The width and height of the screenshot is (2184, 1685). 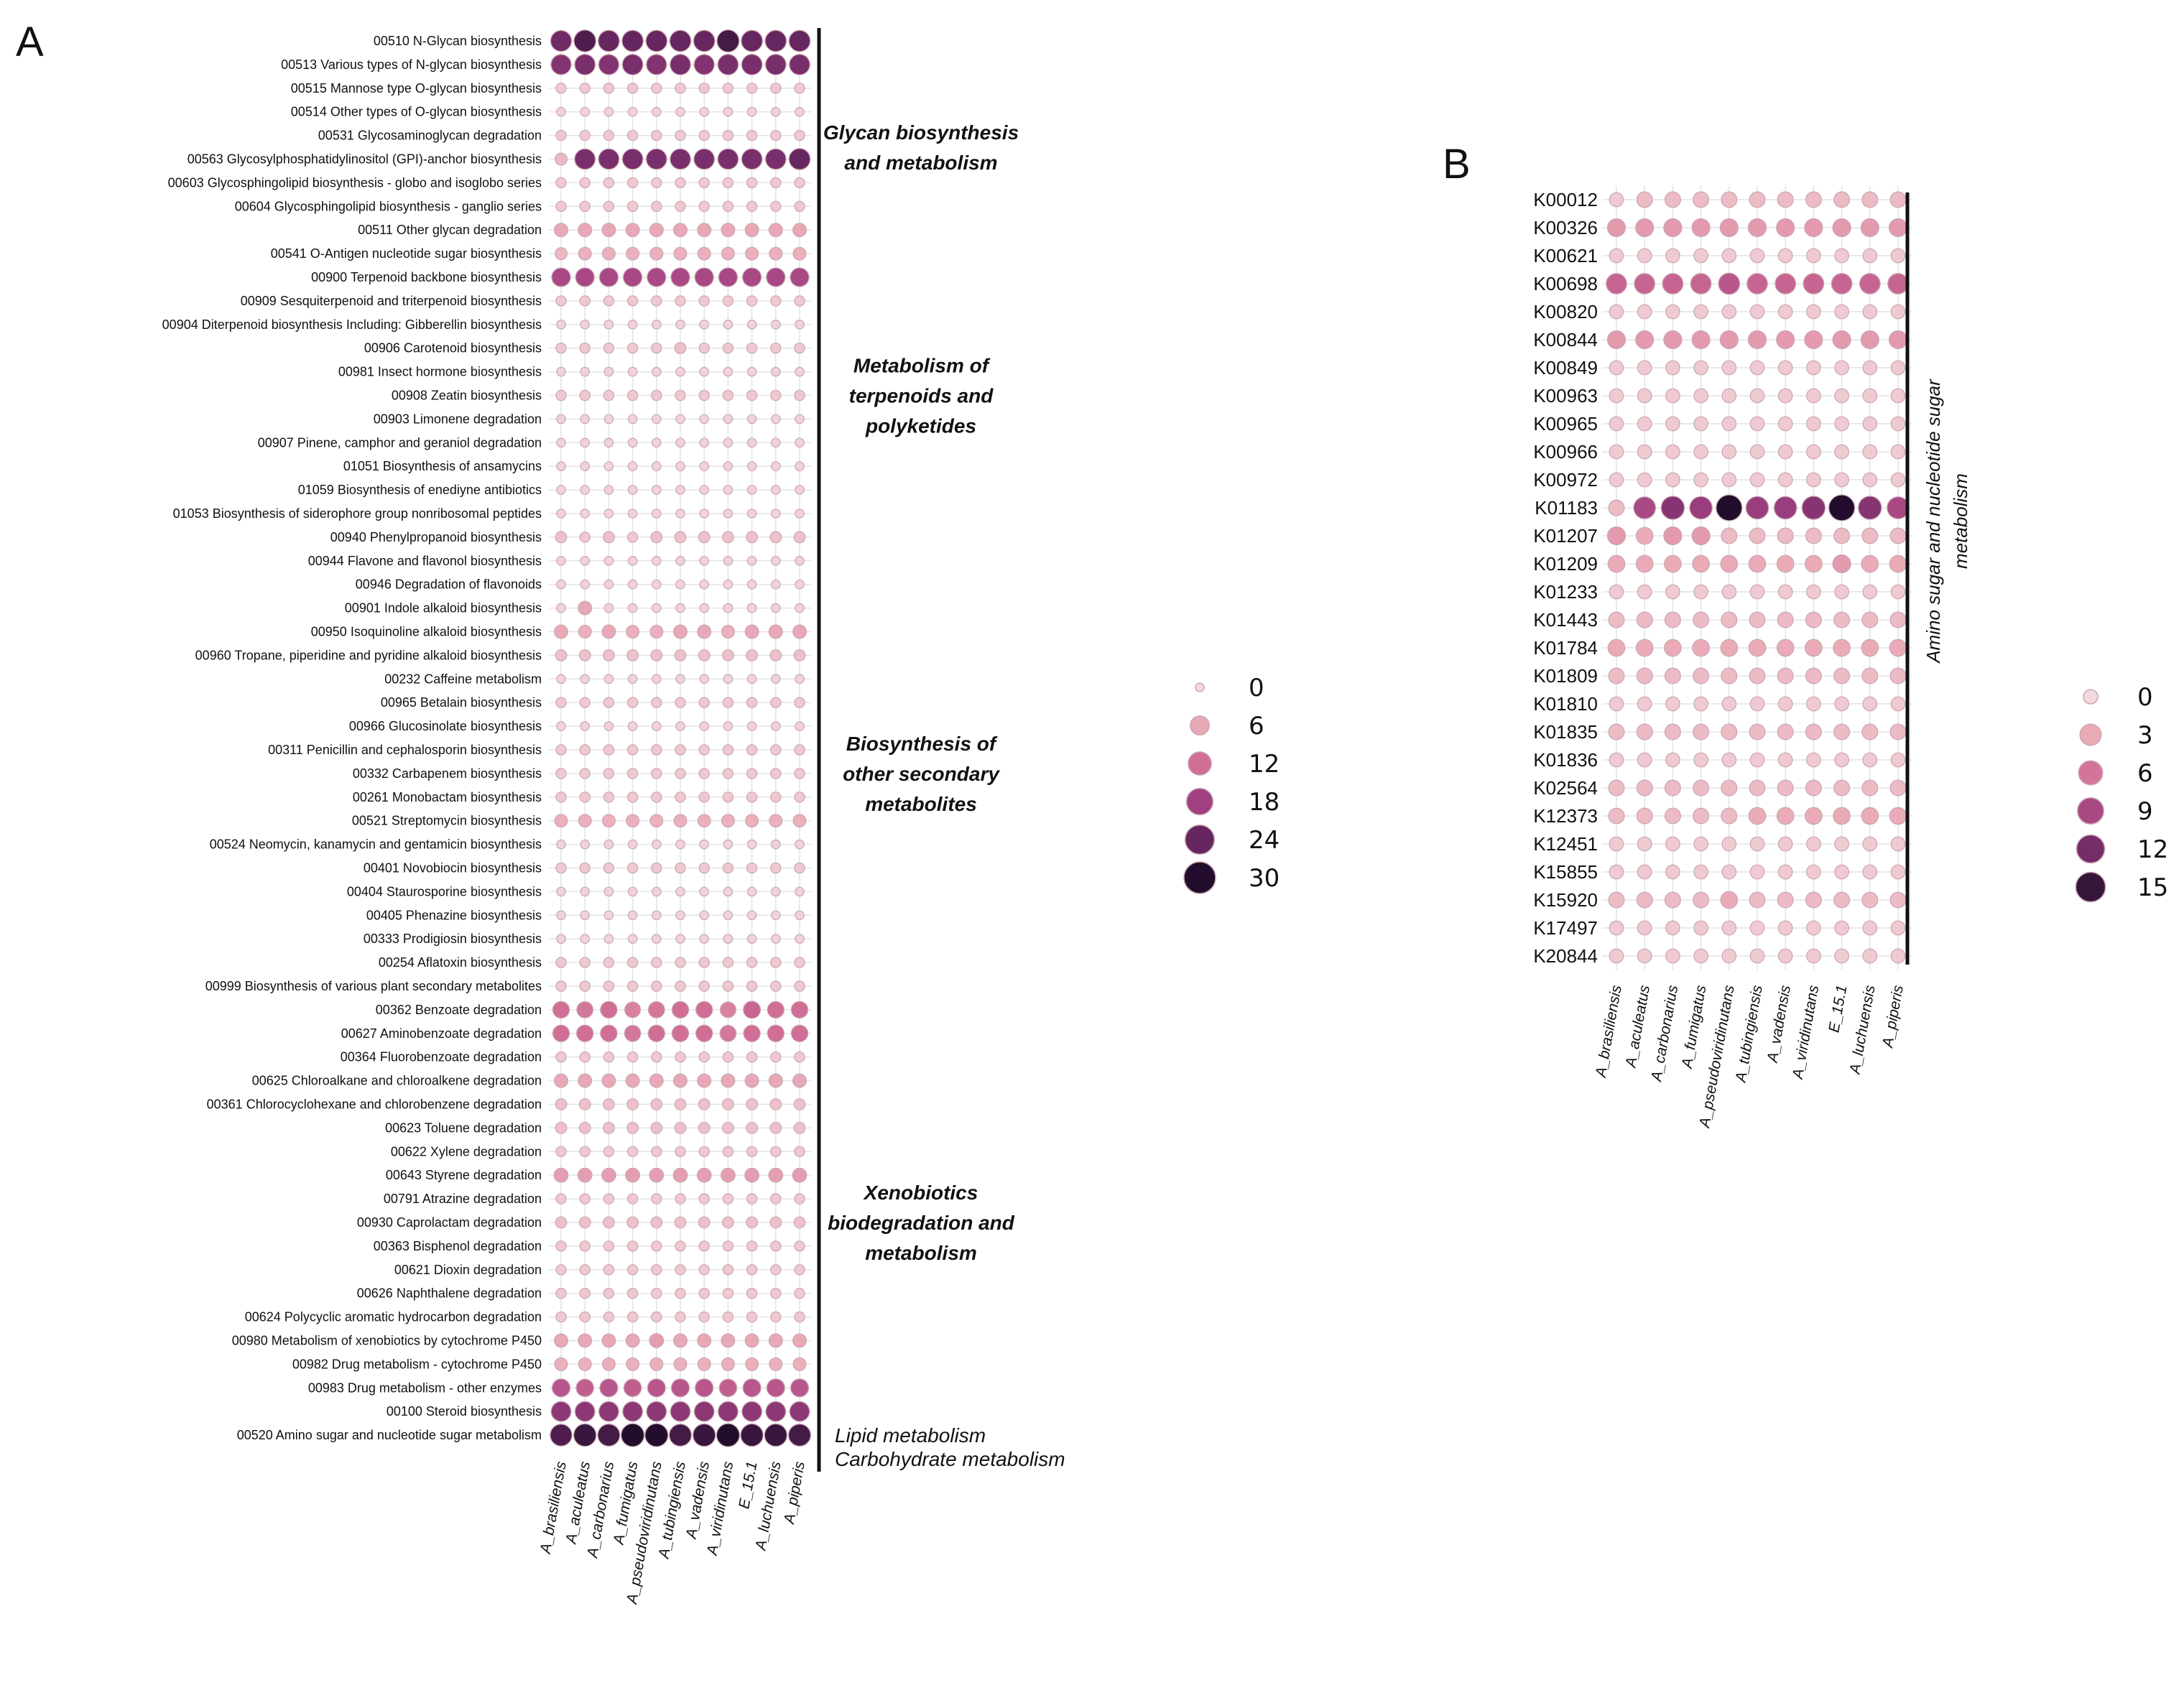 What do you see at coordinates (1565, 424) in the screenshot?
I see `row-label: K00965` at bounding box center [1565, 424].